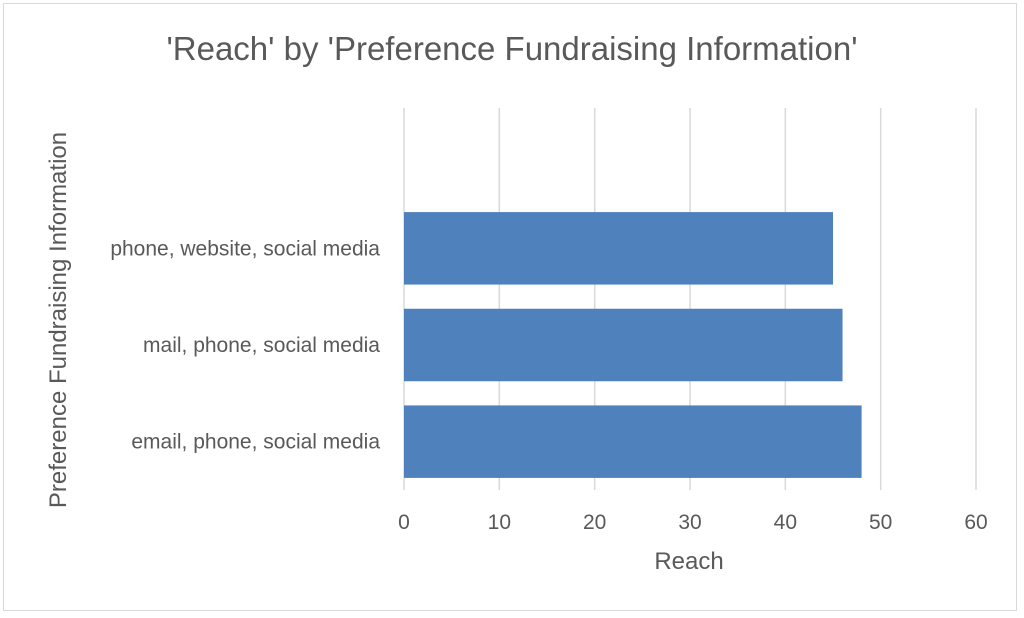  I want to click on x-tick-label: 60, so click(975, 522).